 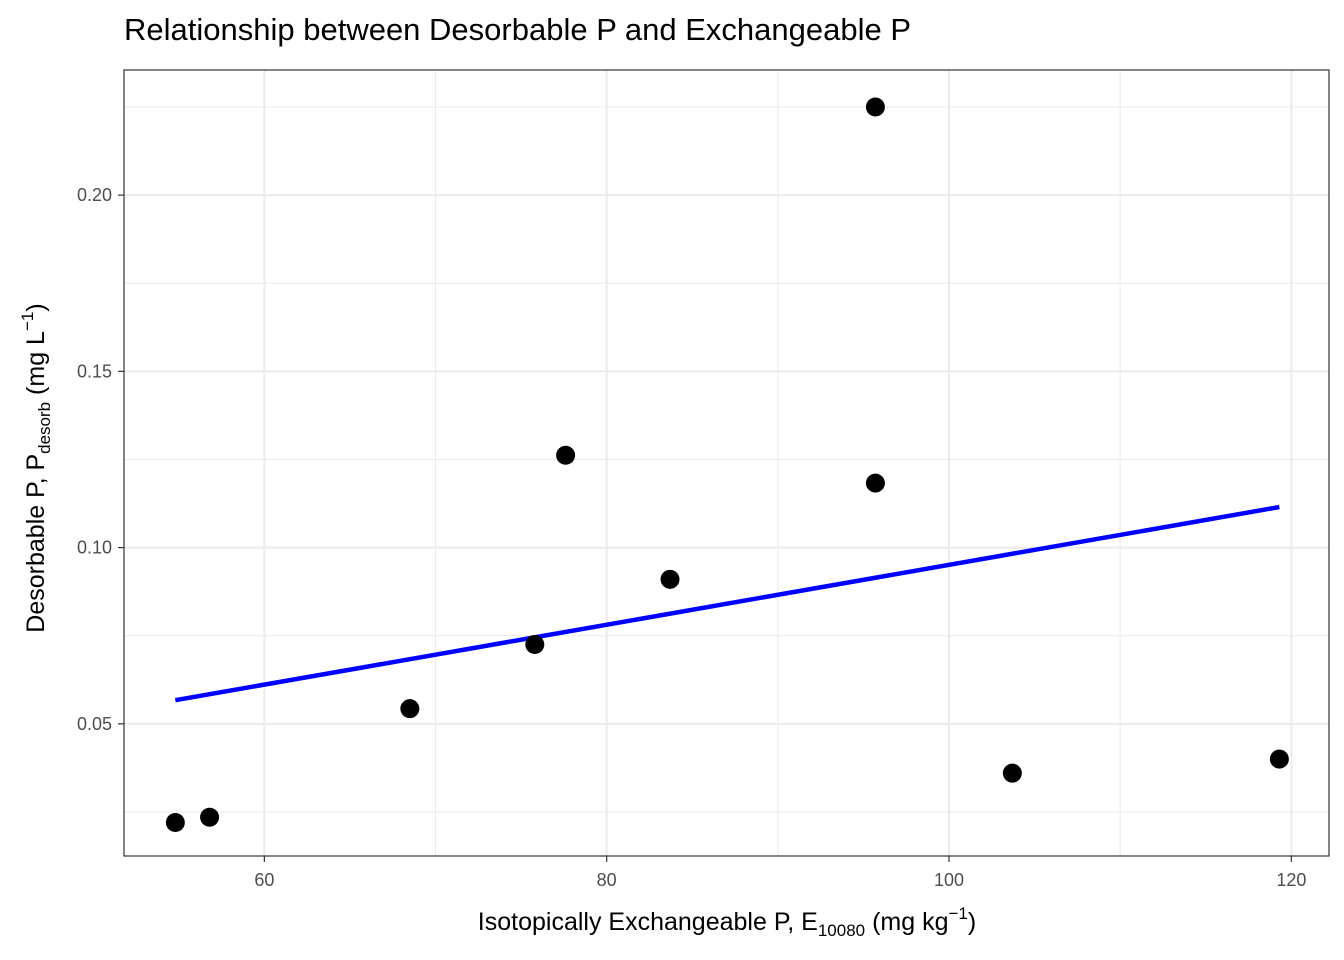 What do you see at coordinates (841, 930) in the screenshot?
I see `x-axis-title-sub: 10080` at bounding box center [841, 930].